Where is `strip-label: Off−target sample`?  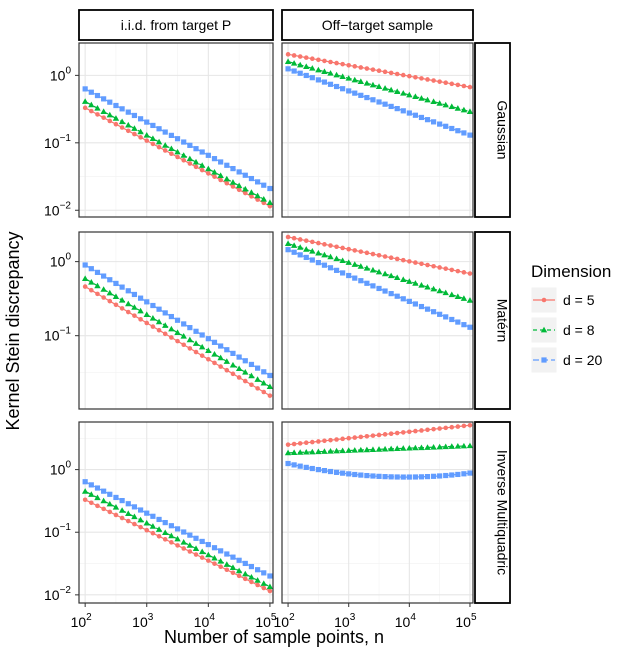
strip-label: Off−target sample is located at coordinates (378, 25).